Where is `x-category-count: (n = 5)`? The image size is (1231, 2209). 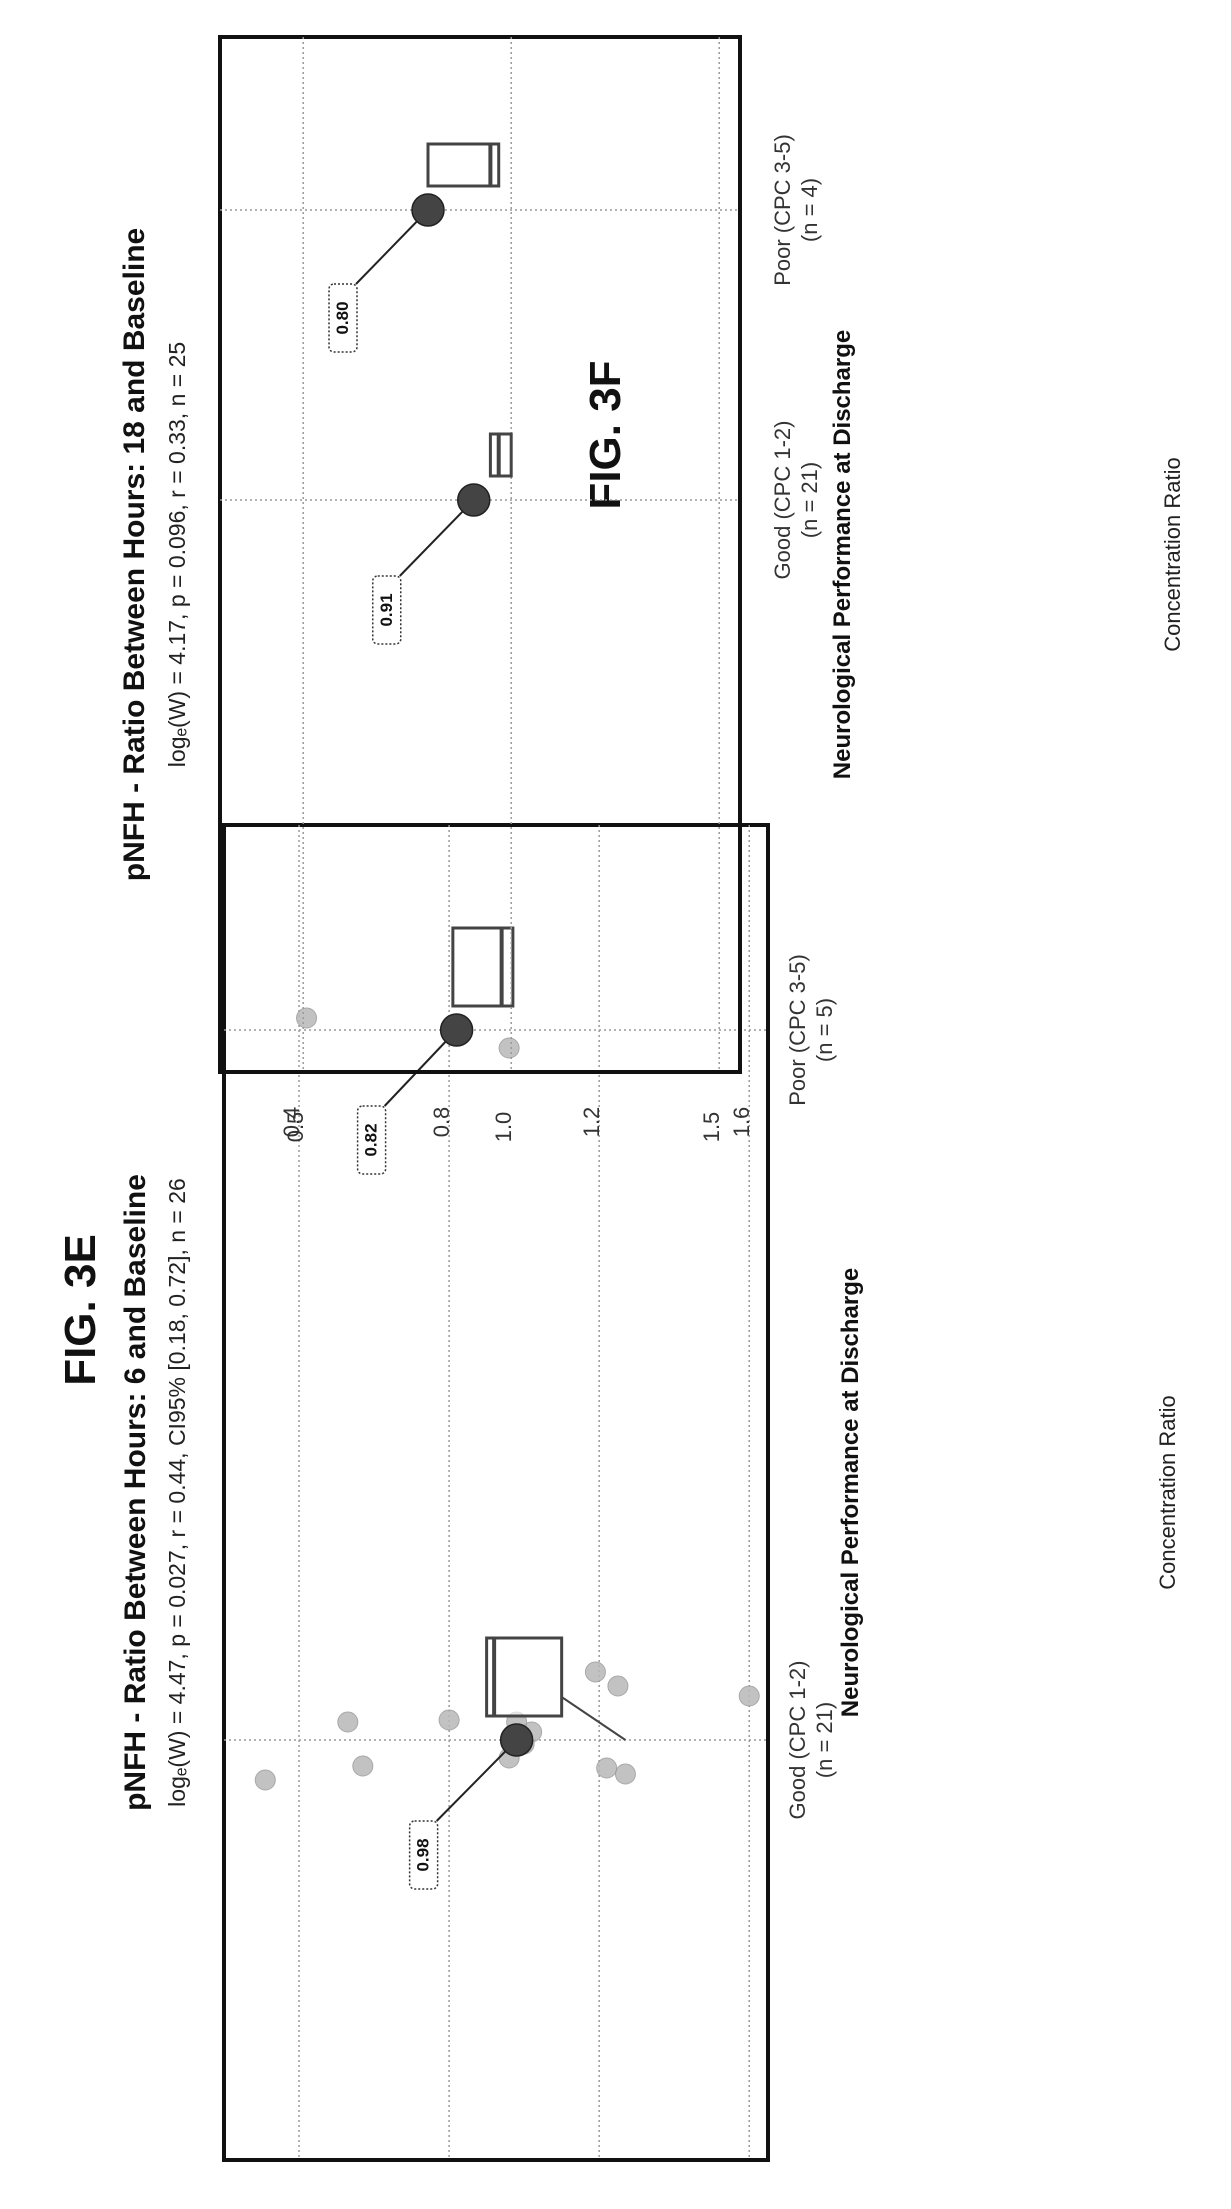 x-category-count: (n = 5) is located at coordinates (824, 1030).